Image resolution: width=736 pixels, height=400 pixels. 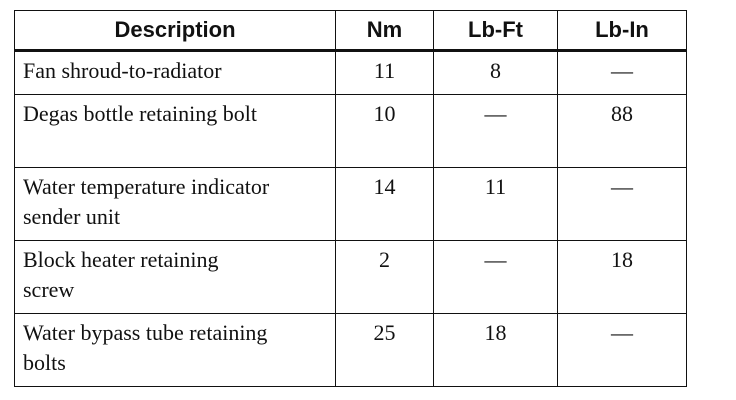 I want to click on value-cell: 25, so click(x=384, y=350).